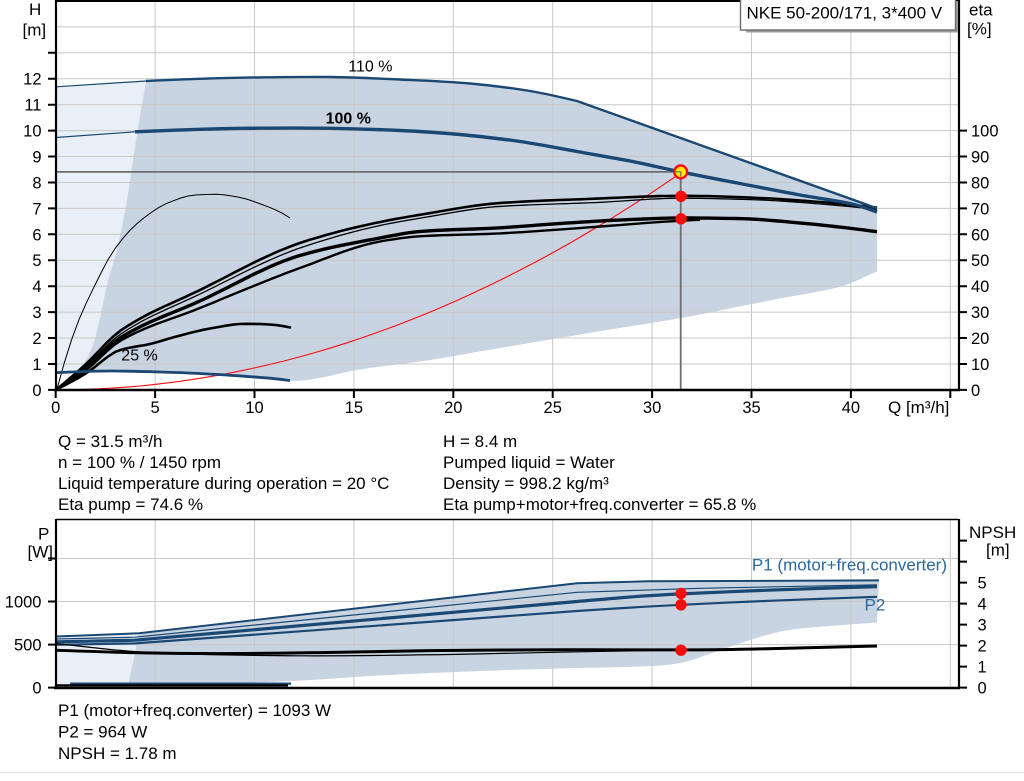 This screenshot has height=781, width=1024. Describe the element at coordinates (194, 710) in the screenshot. I see `svg-text:P1 (motor+freq.converter) = 10: P1 (motor+freq.converter) = 1093 W` at that location.